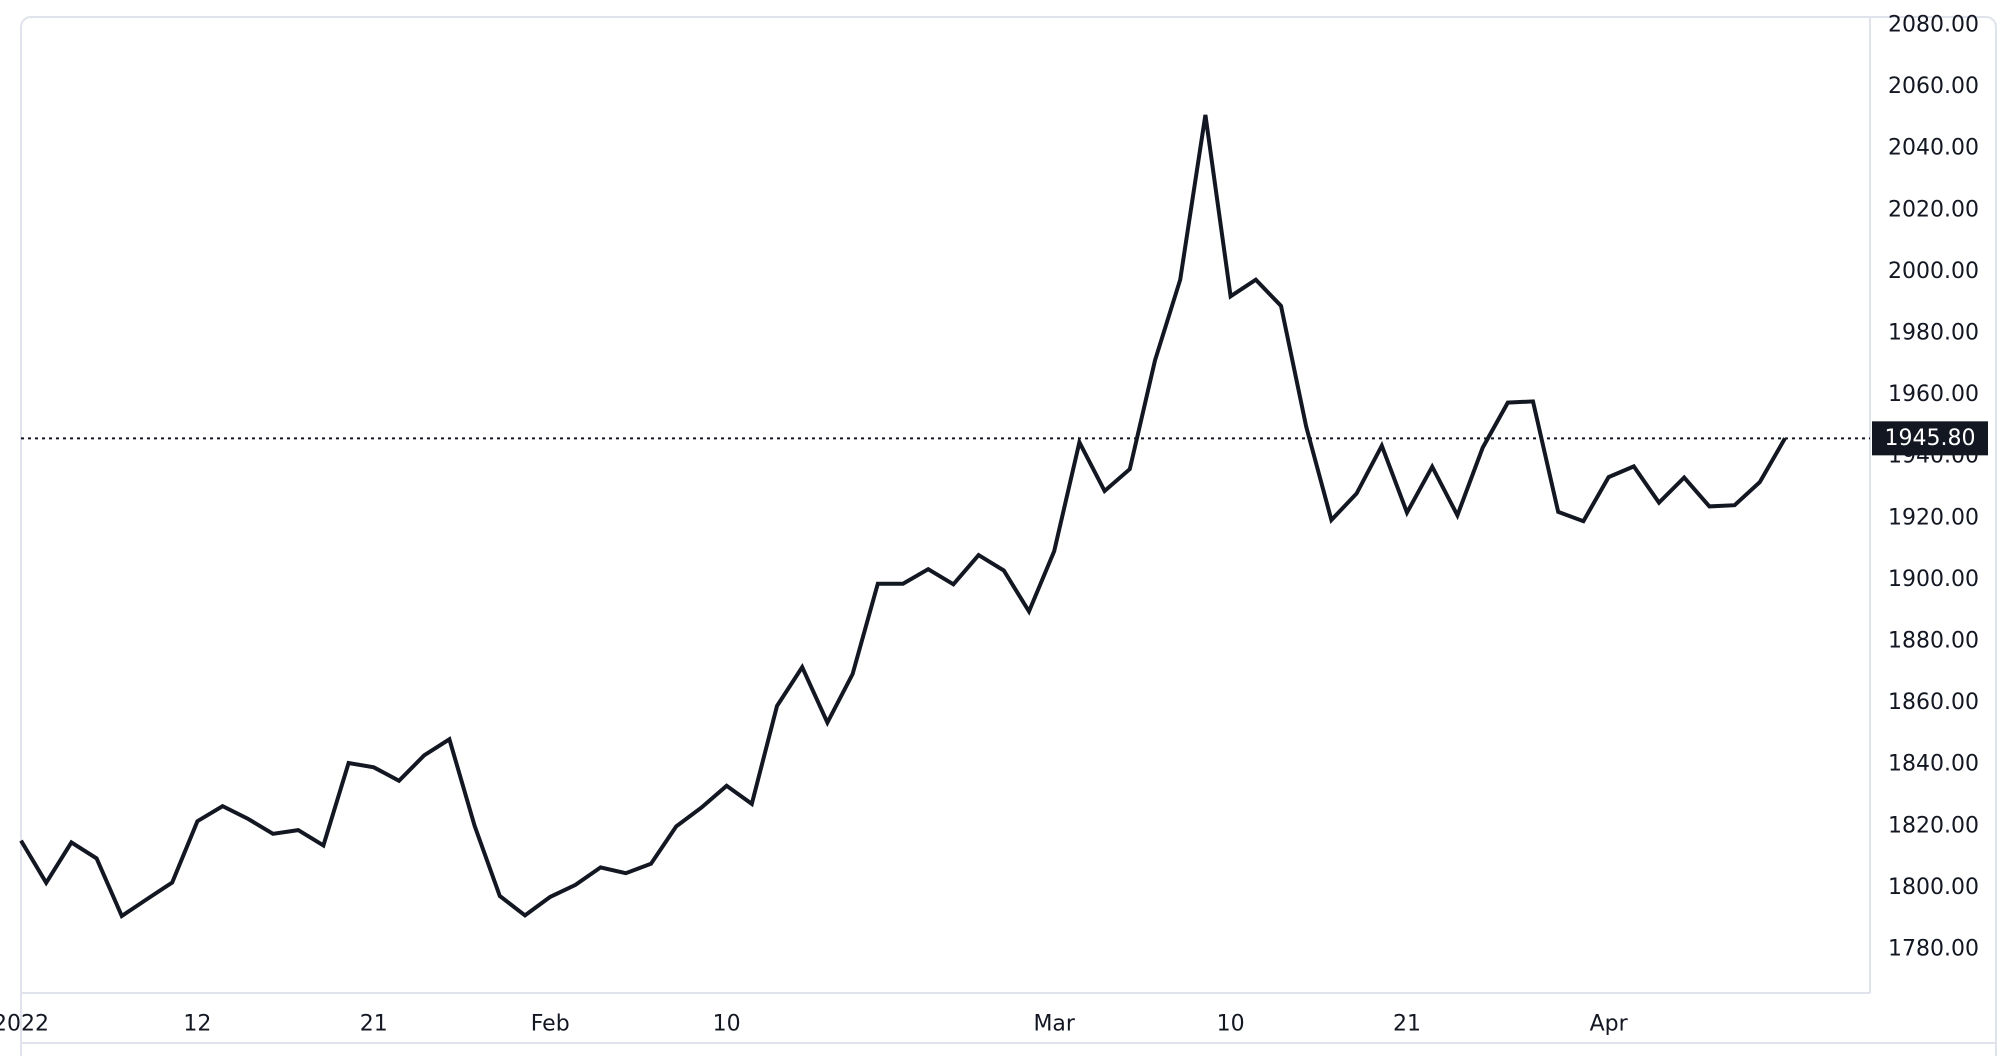 This screenshot has width=2008, height=1056. I want to click on time-axis: 2022 12 21 Feb 10 Mar 10 21 Apr, so click(814, 1024).